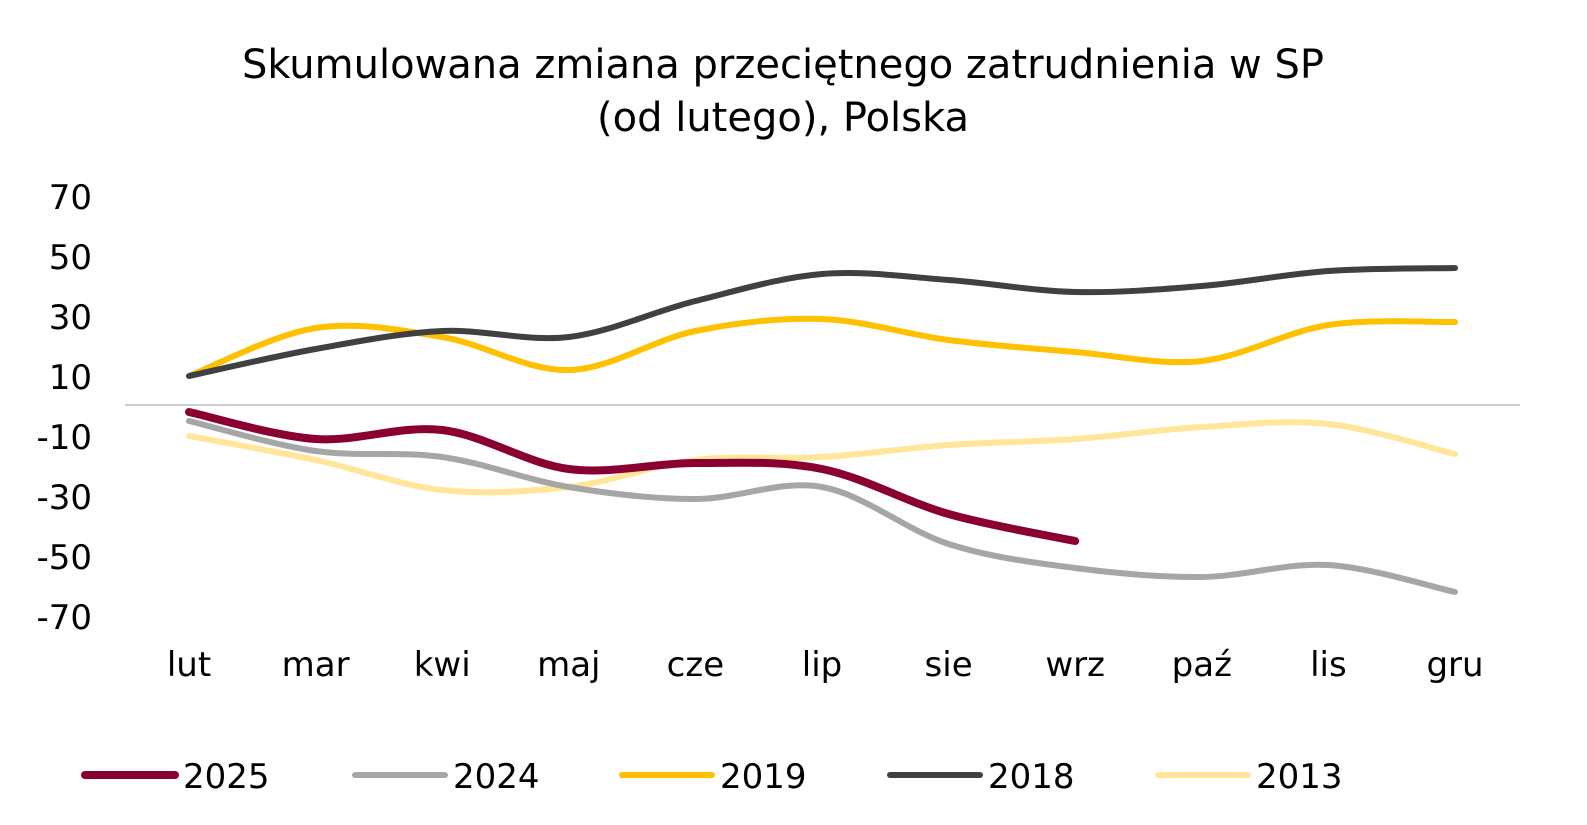 Image resolution: width=1587 pixels, height=825 pixels. What do you see at coordinates (70, 258) in the screenshot?
I see `y-tick-label: 50` at bounding box center [70, 258].